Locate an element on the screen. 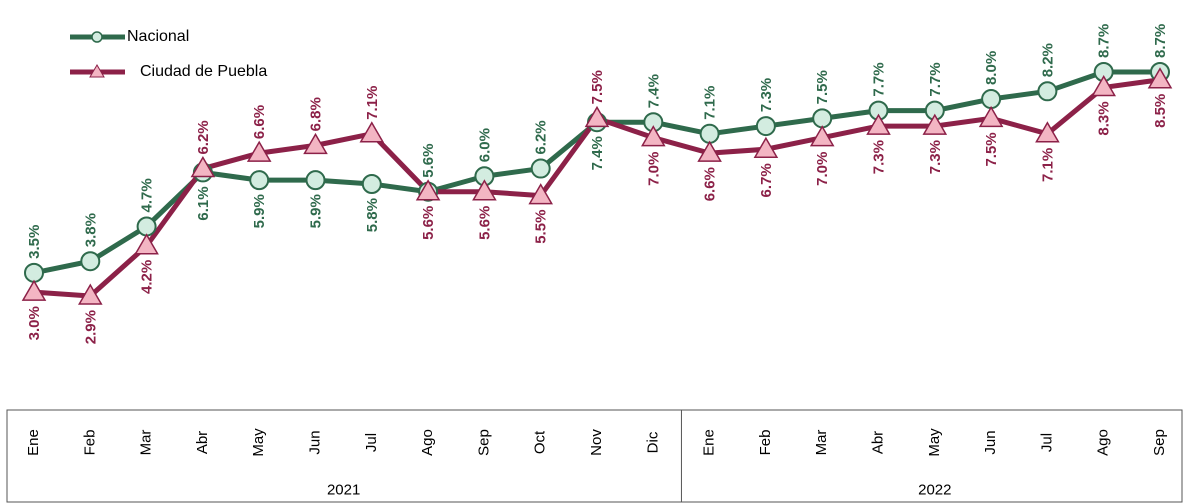 Image resolution: width=1183 pixels, height=503 pixels. x-tick-label: Nov is located at coordinates (596, 442).